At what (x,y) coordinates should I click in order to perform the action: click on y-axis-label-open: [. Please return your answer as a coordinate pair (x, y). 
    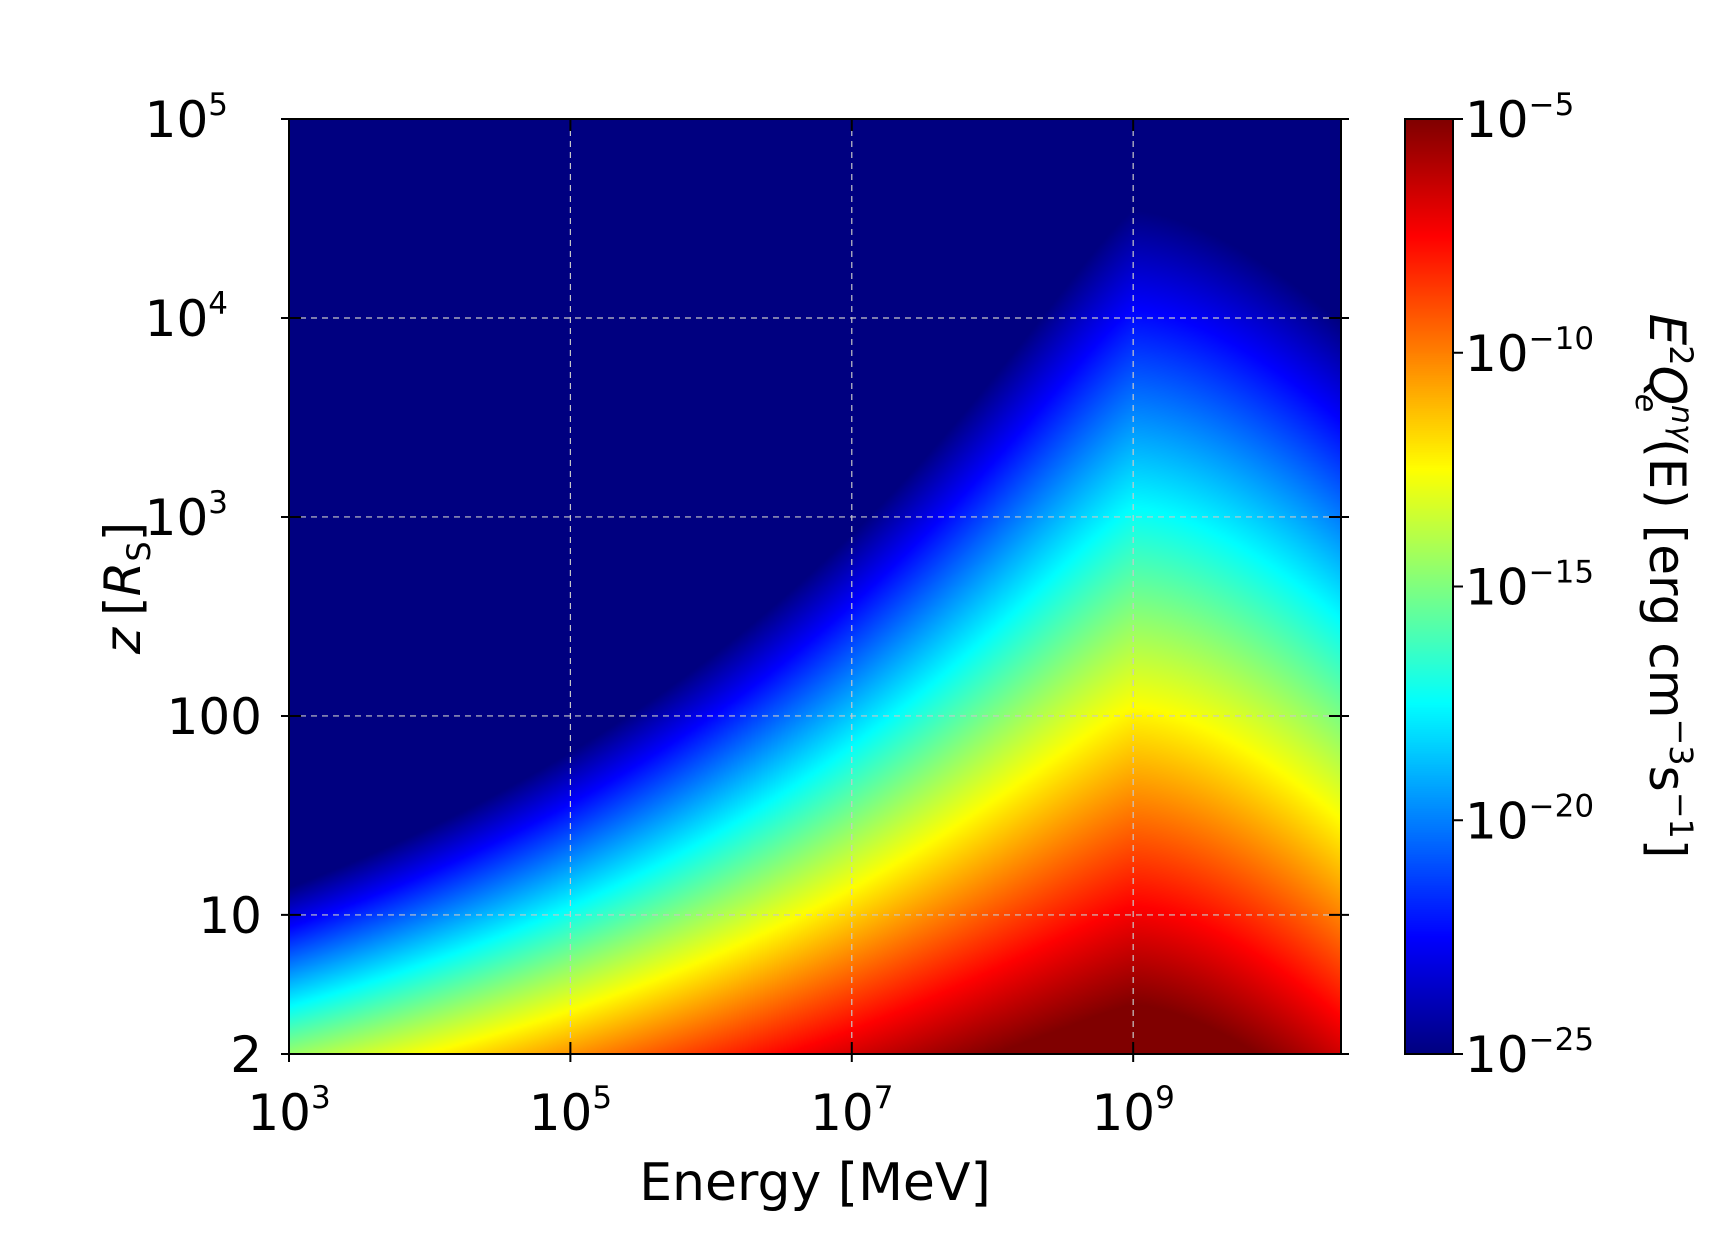
    Looking at the image, I should click on (123, 606).